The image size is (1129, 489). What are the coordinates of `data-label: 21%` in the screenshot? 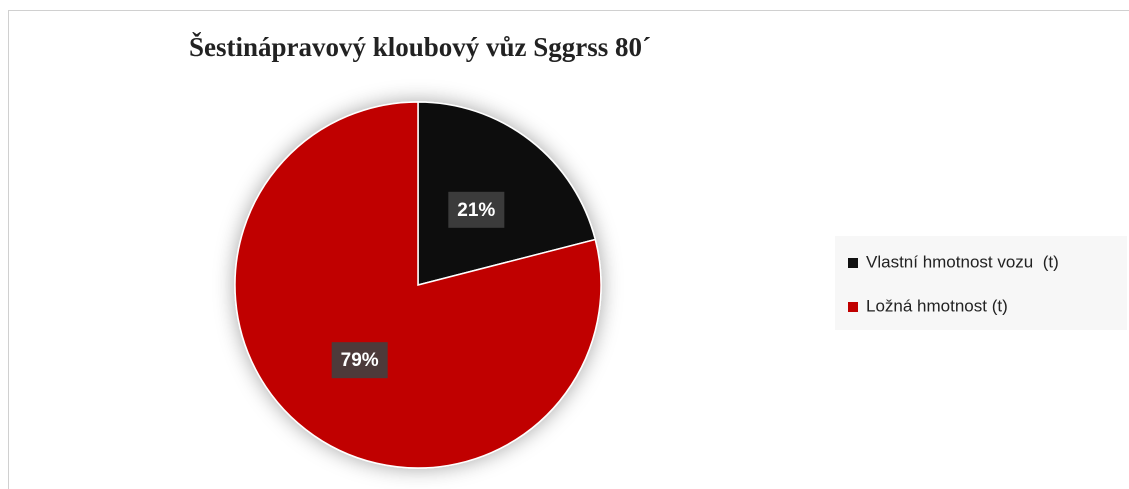 It's located at (476, 210).